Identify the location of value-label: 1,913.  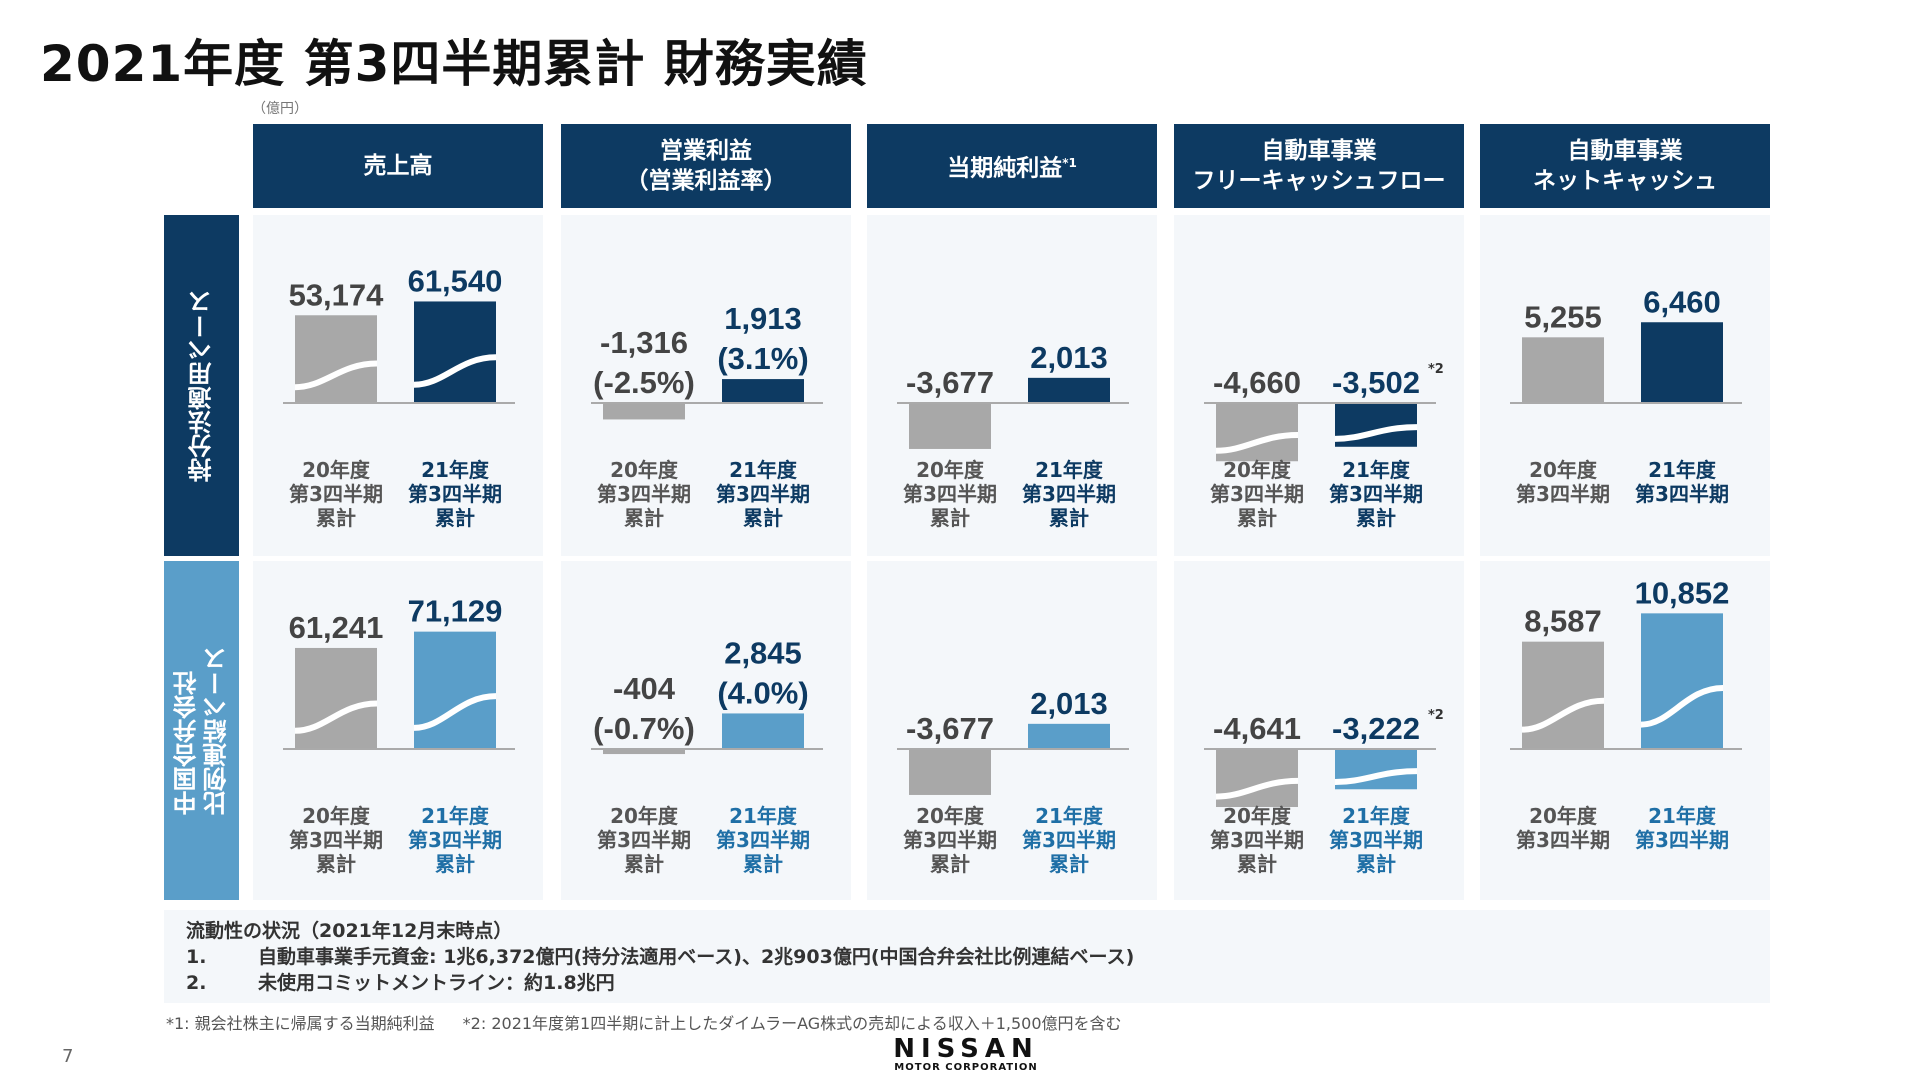
(763, 318).